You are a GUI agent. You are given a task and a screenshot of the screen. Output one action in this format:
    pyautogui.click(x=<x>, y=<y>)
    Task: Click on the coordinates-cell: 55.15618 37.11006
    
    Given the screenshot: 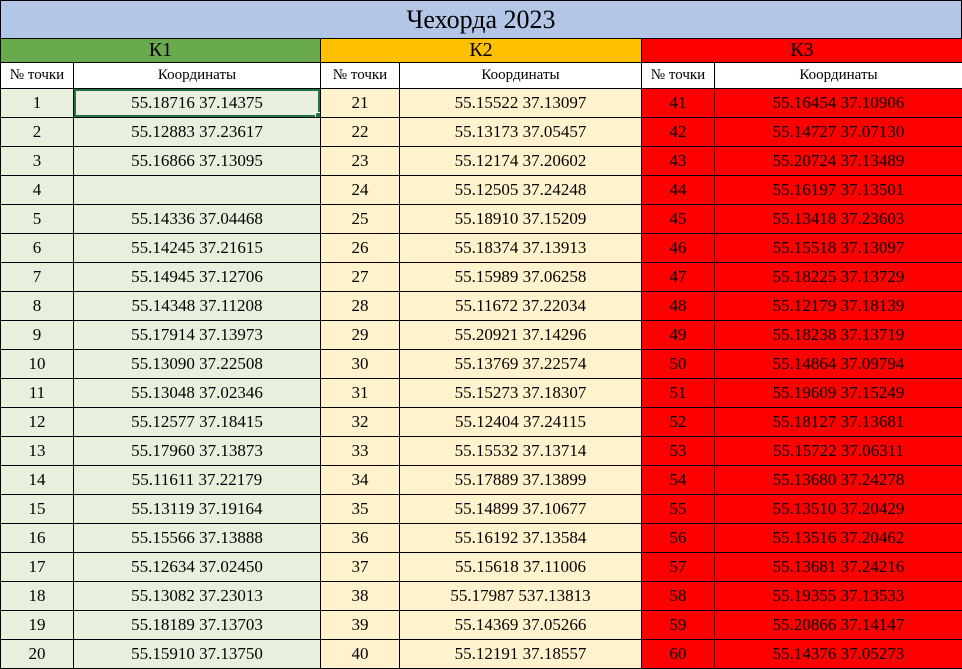 What is the action you would take?
    pyautogui.click(x=520, y=567)
    